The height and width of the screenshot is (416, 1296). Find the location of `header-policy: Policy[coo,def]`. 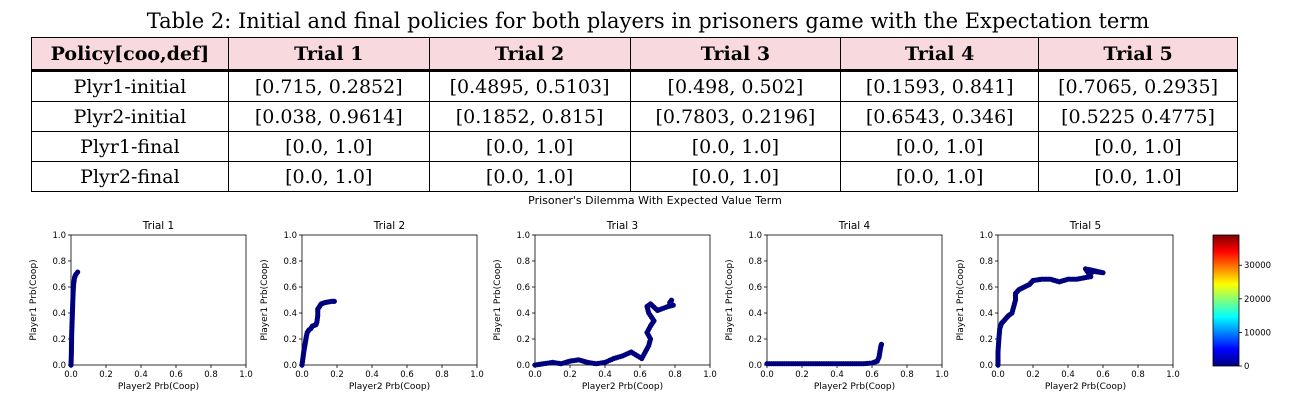

header-policy: Policy[coo,def] is located at coordinates (130, 54).